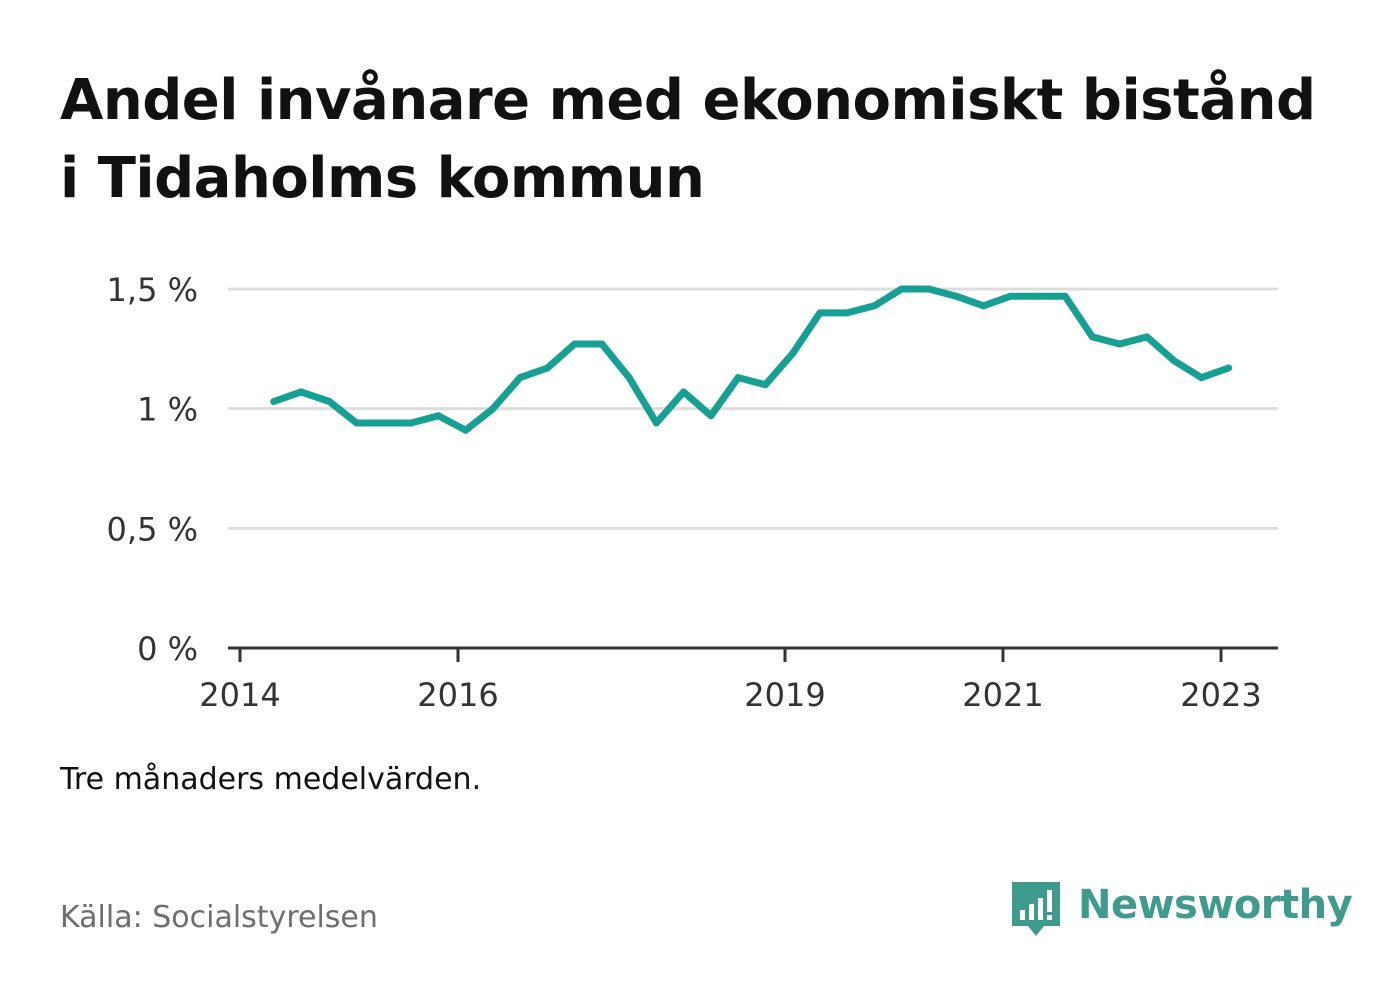  I want to click on y-tick-label: 1,5 %, so click(152, 290).